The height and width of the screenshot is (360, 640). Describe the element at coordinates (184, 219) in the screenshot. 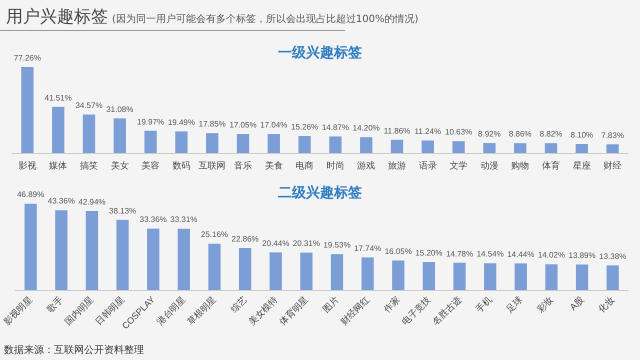

I see `data-label: 33.31%` at that location.